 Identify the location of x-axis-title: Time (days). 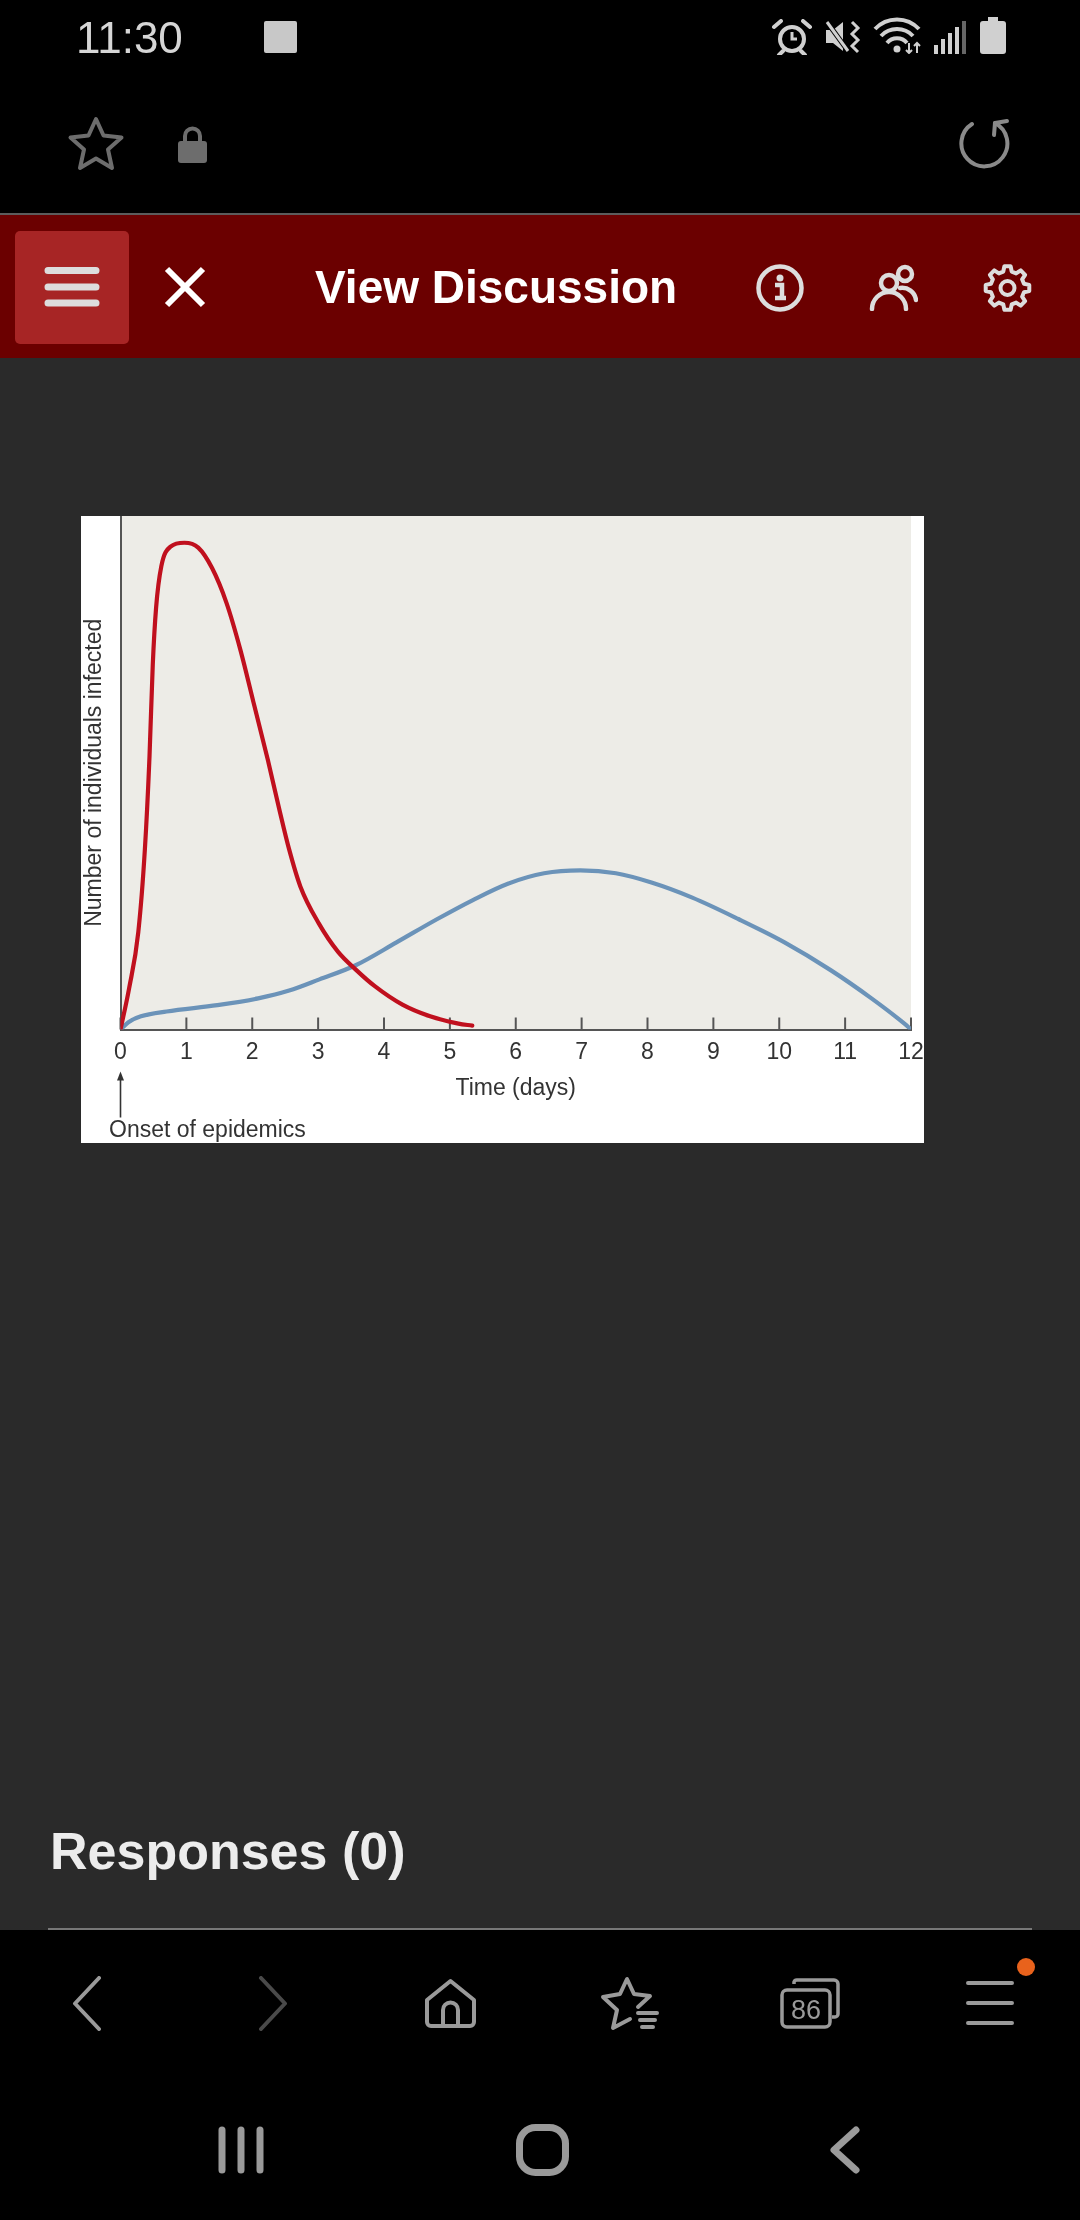
(516, 1086).